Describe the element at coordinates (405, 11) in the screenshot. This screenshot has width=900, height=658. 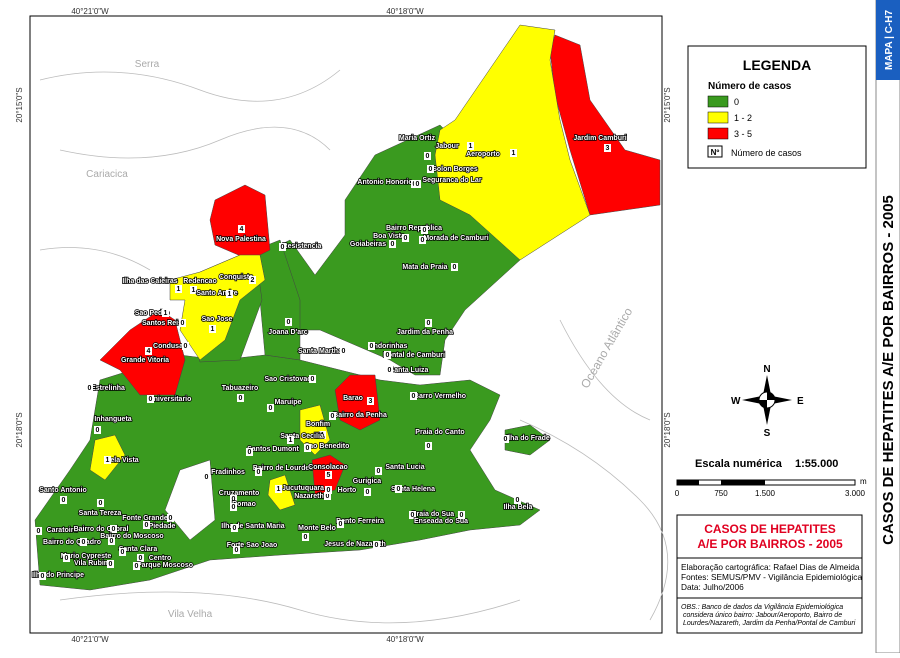
I see `coord-label: 40°18'0"W` at that location.